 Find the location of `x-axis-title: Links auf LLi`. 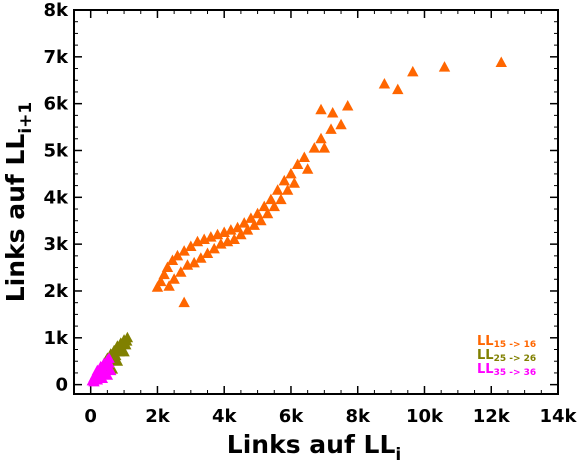

x-axis-title: Links auf LLi is located at coordinates (314, 446).